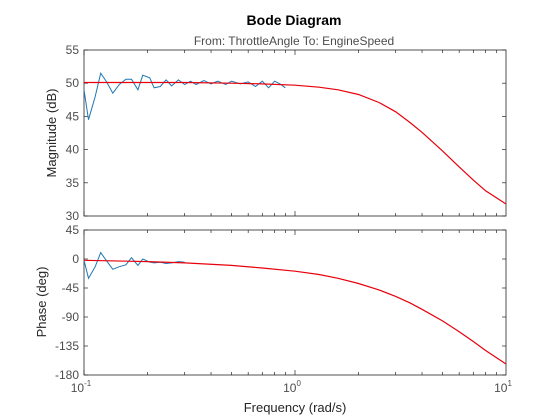  I want to click on magnitude-y-tick-label: 45, so click(73, 116).